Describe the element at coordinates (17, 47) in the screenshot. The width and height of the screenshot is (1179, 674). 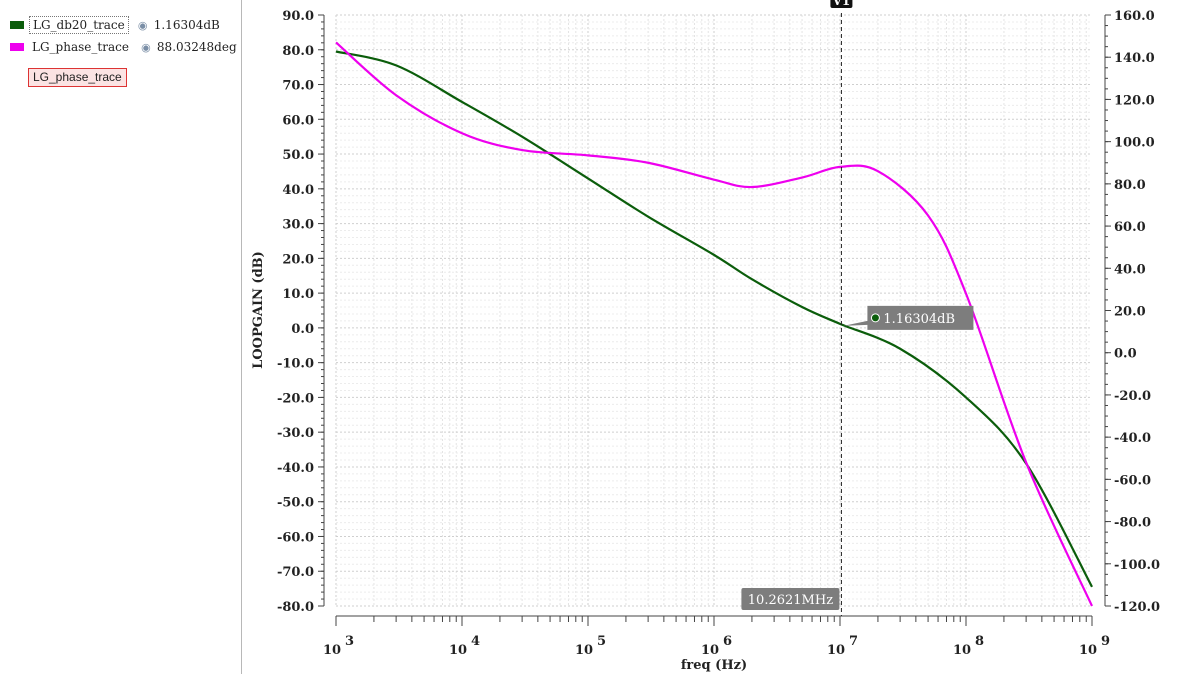
I see `phase-color-swatch` at that location.